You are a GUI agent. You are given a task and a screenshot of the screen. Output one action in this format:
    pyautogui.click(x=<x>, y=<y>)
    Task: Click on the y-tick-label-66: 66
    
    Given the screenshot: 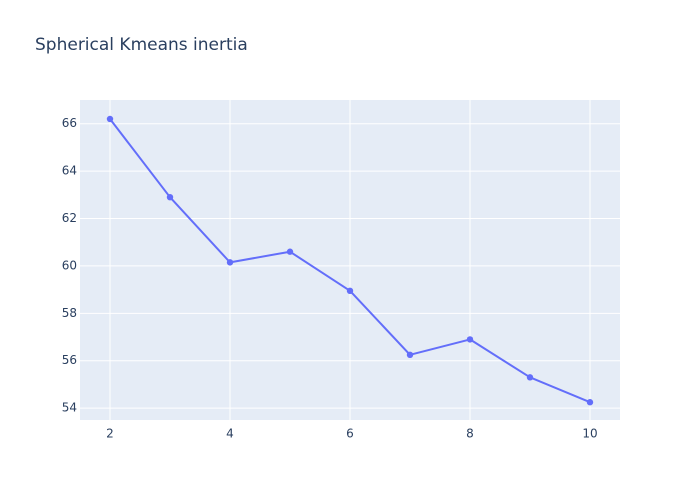 What is the action you would take?
    pyautogui.click(x=69, y=123)
    